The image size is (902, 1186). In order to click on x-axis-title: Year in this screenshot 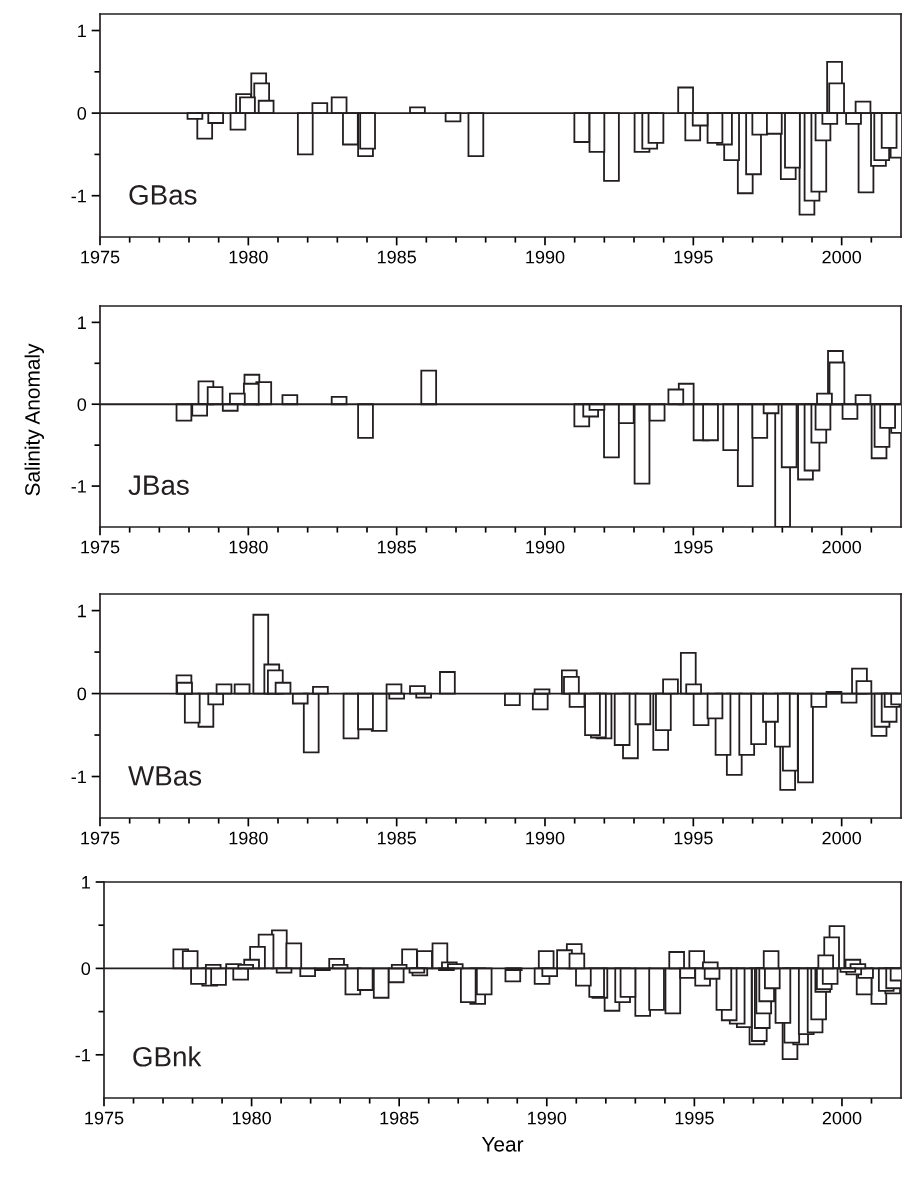, I will do `click(502, 1144)`.